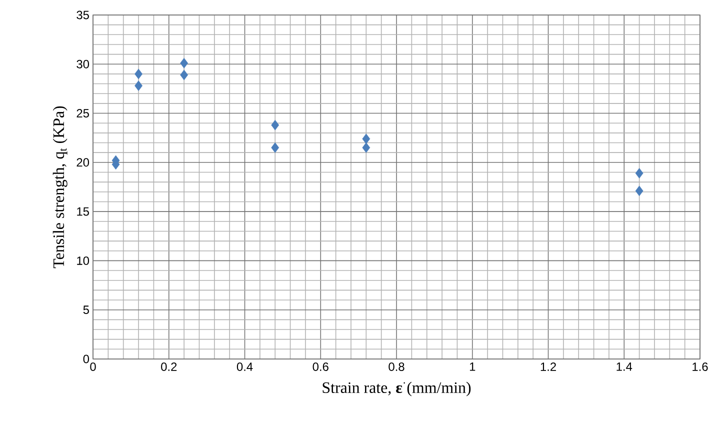 This screenshot has height=439, width=717. Describe the element at coordinates (86, 359) in the screenshot. I see `y-tick-label: 0` at that location.